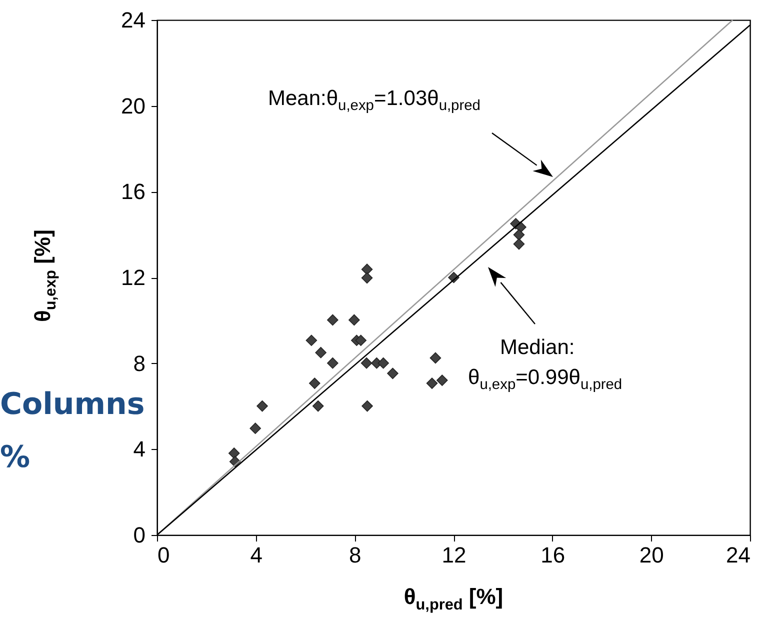 The image size is (769, 635). I want to click on annotation: Mean:θ$_{u,exp}$=1.03θ$_{u,pred}$, so click(374, 101).